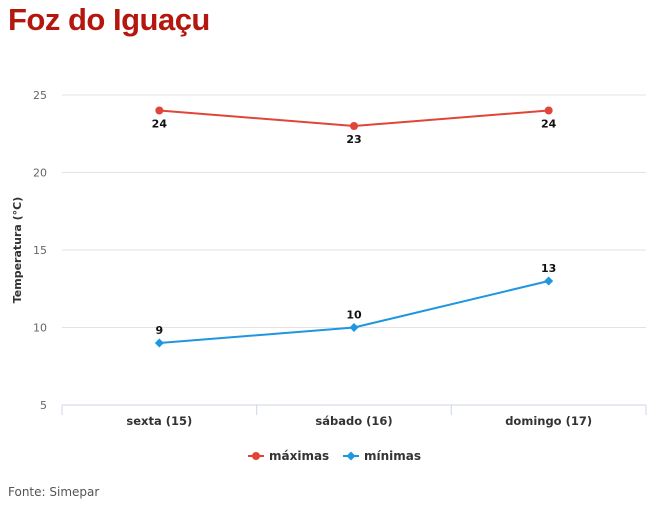  I want to click on legend: máximas mínimas, so click(334, 456).